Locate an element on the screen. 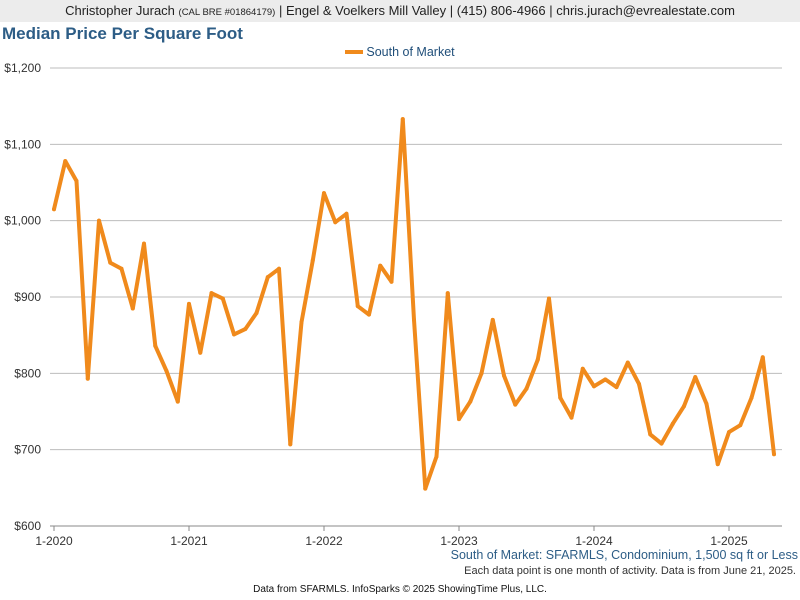  agent-license: (CAL BRE #01864179) is located at coordinates (227, 12).